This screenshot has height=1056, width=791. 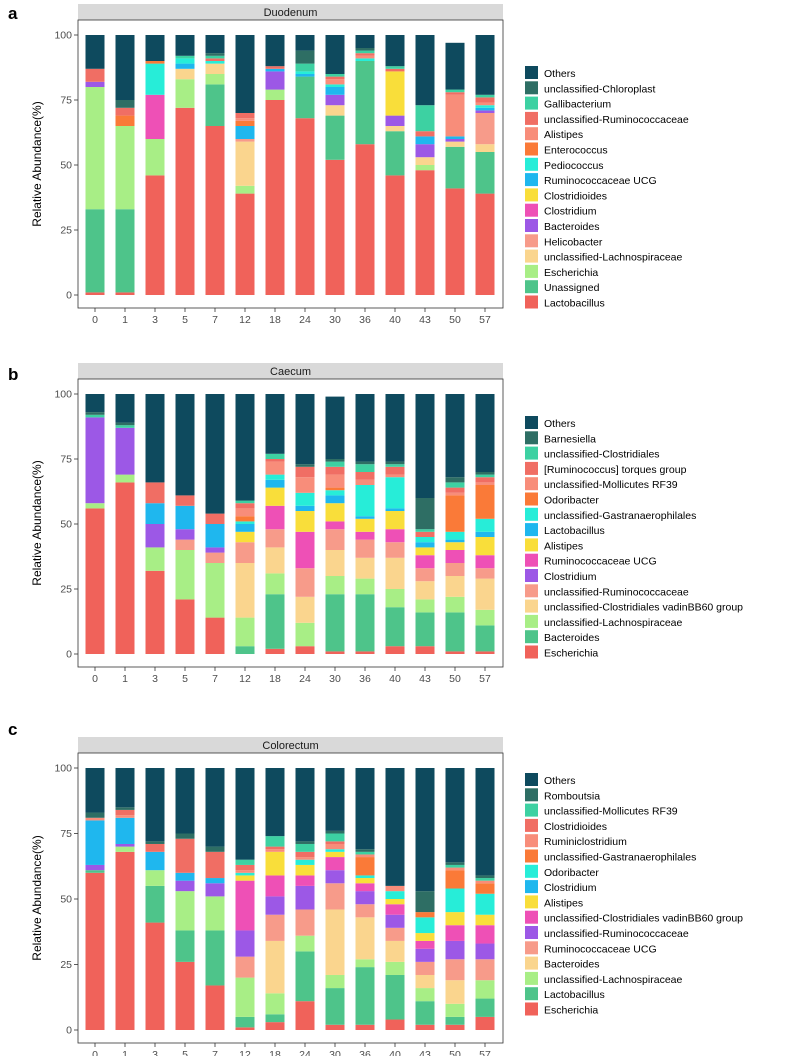 What do you see at coordinates (37, 522) in the screenshot?
I see `y-axis-label: Relative Abundance(%)` at bounding box center [37, 522].